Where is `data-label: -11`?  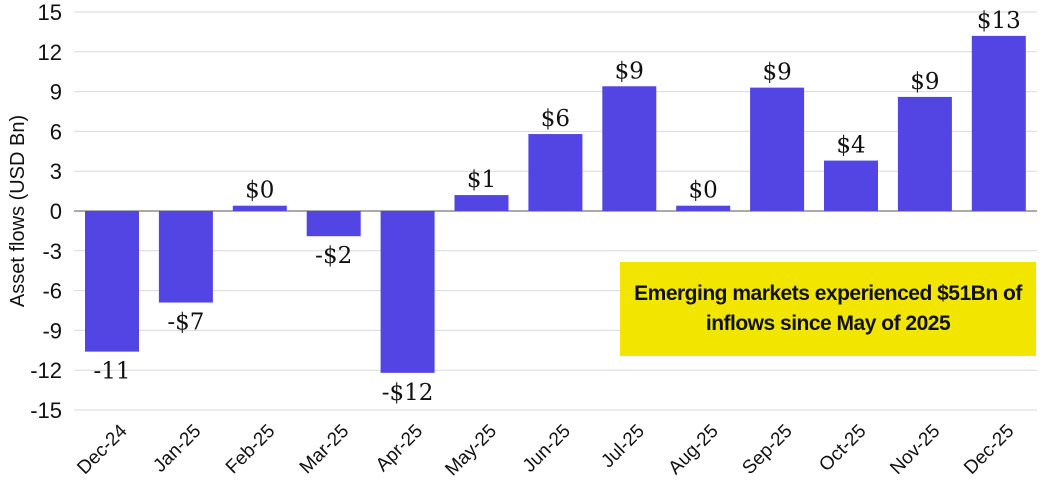
data-label: -11 is located at coordinates (111, 372).